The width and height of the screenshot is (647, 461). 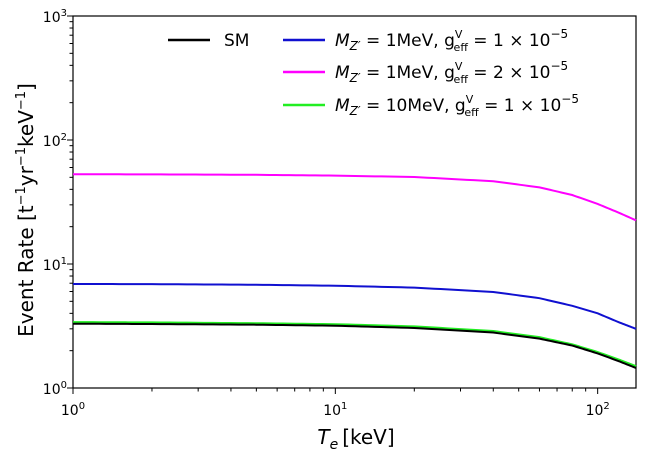 What do you see at coordinates (55, 265) in the screenshot?
I see `y-tick-label: 101` at bounding box center [55, 265].